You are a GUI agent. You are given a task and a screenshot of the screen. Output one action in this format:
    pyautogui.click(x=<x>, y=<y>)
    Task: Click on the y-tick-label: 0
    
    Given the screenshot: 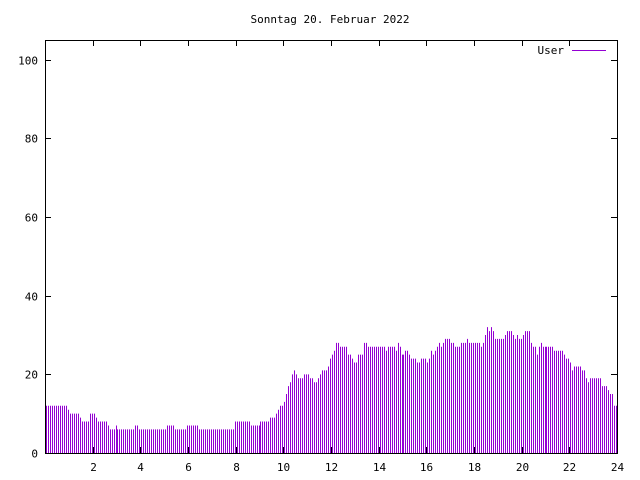 What is the action you would take?
    pyautogui.click(x=34, y=454)
    